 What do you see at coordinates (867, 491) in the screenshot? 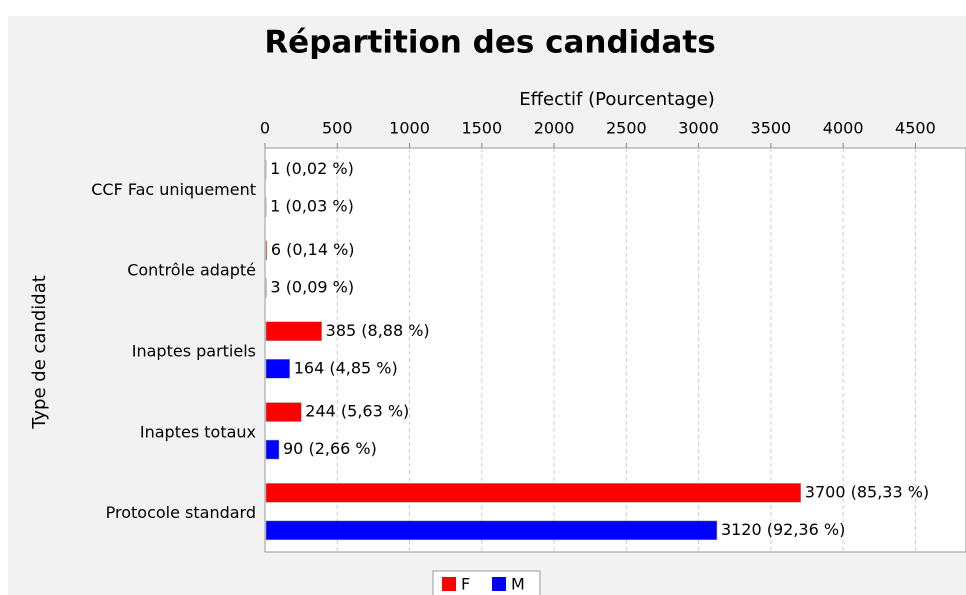
I see `data-label: 3700 (85,33 %)` at bounding box center [867, 491].